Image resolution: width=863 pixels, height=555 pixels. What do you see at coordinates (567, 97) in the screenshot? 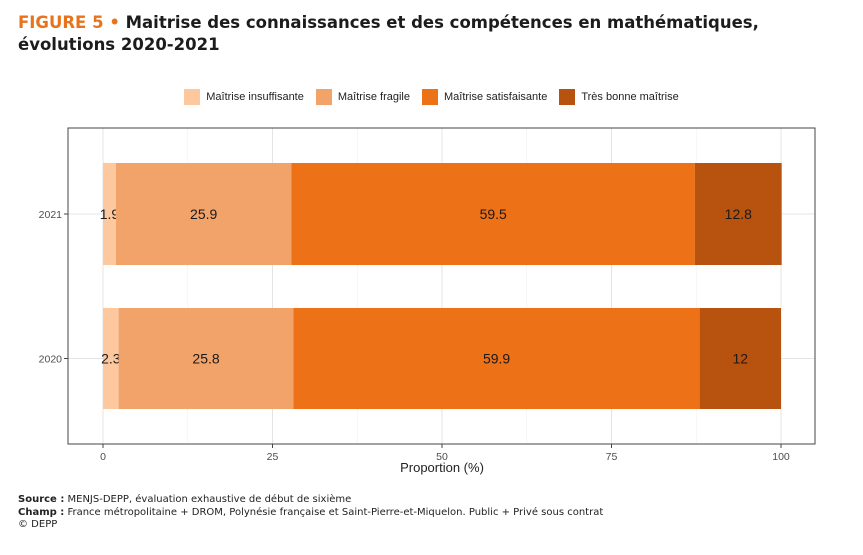
I see `legend-swatch-tres-bonne` at bounding box center [567, 97].